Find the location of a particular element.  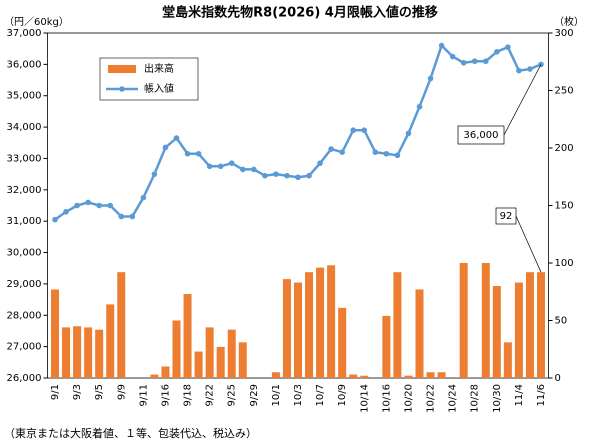

legend-label: 帳入値 is located at coordinates (159, 88).